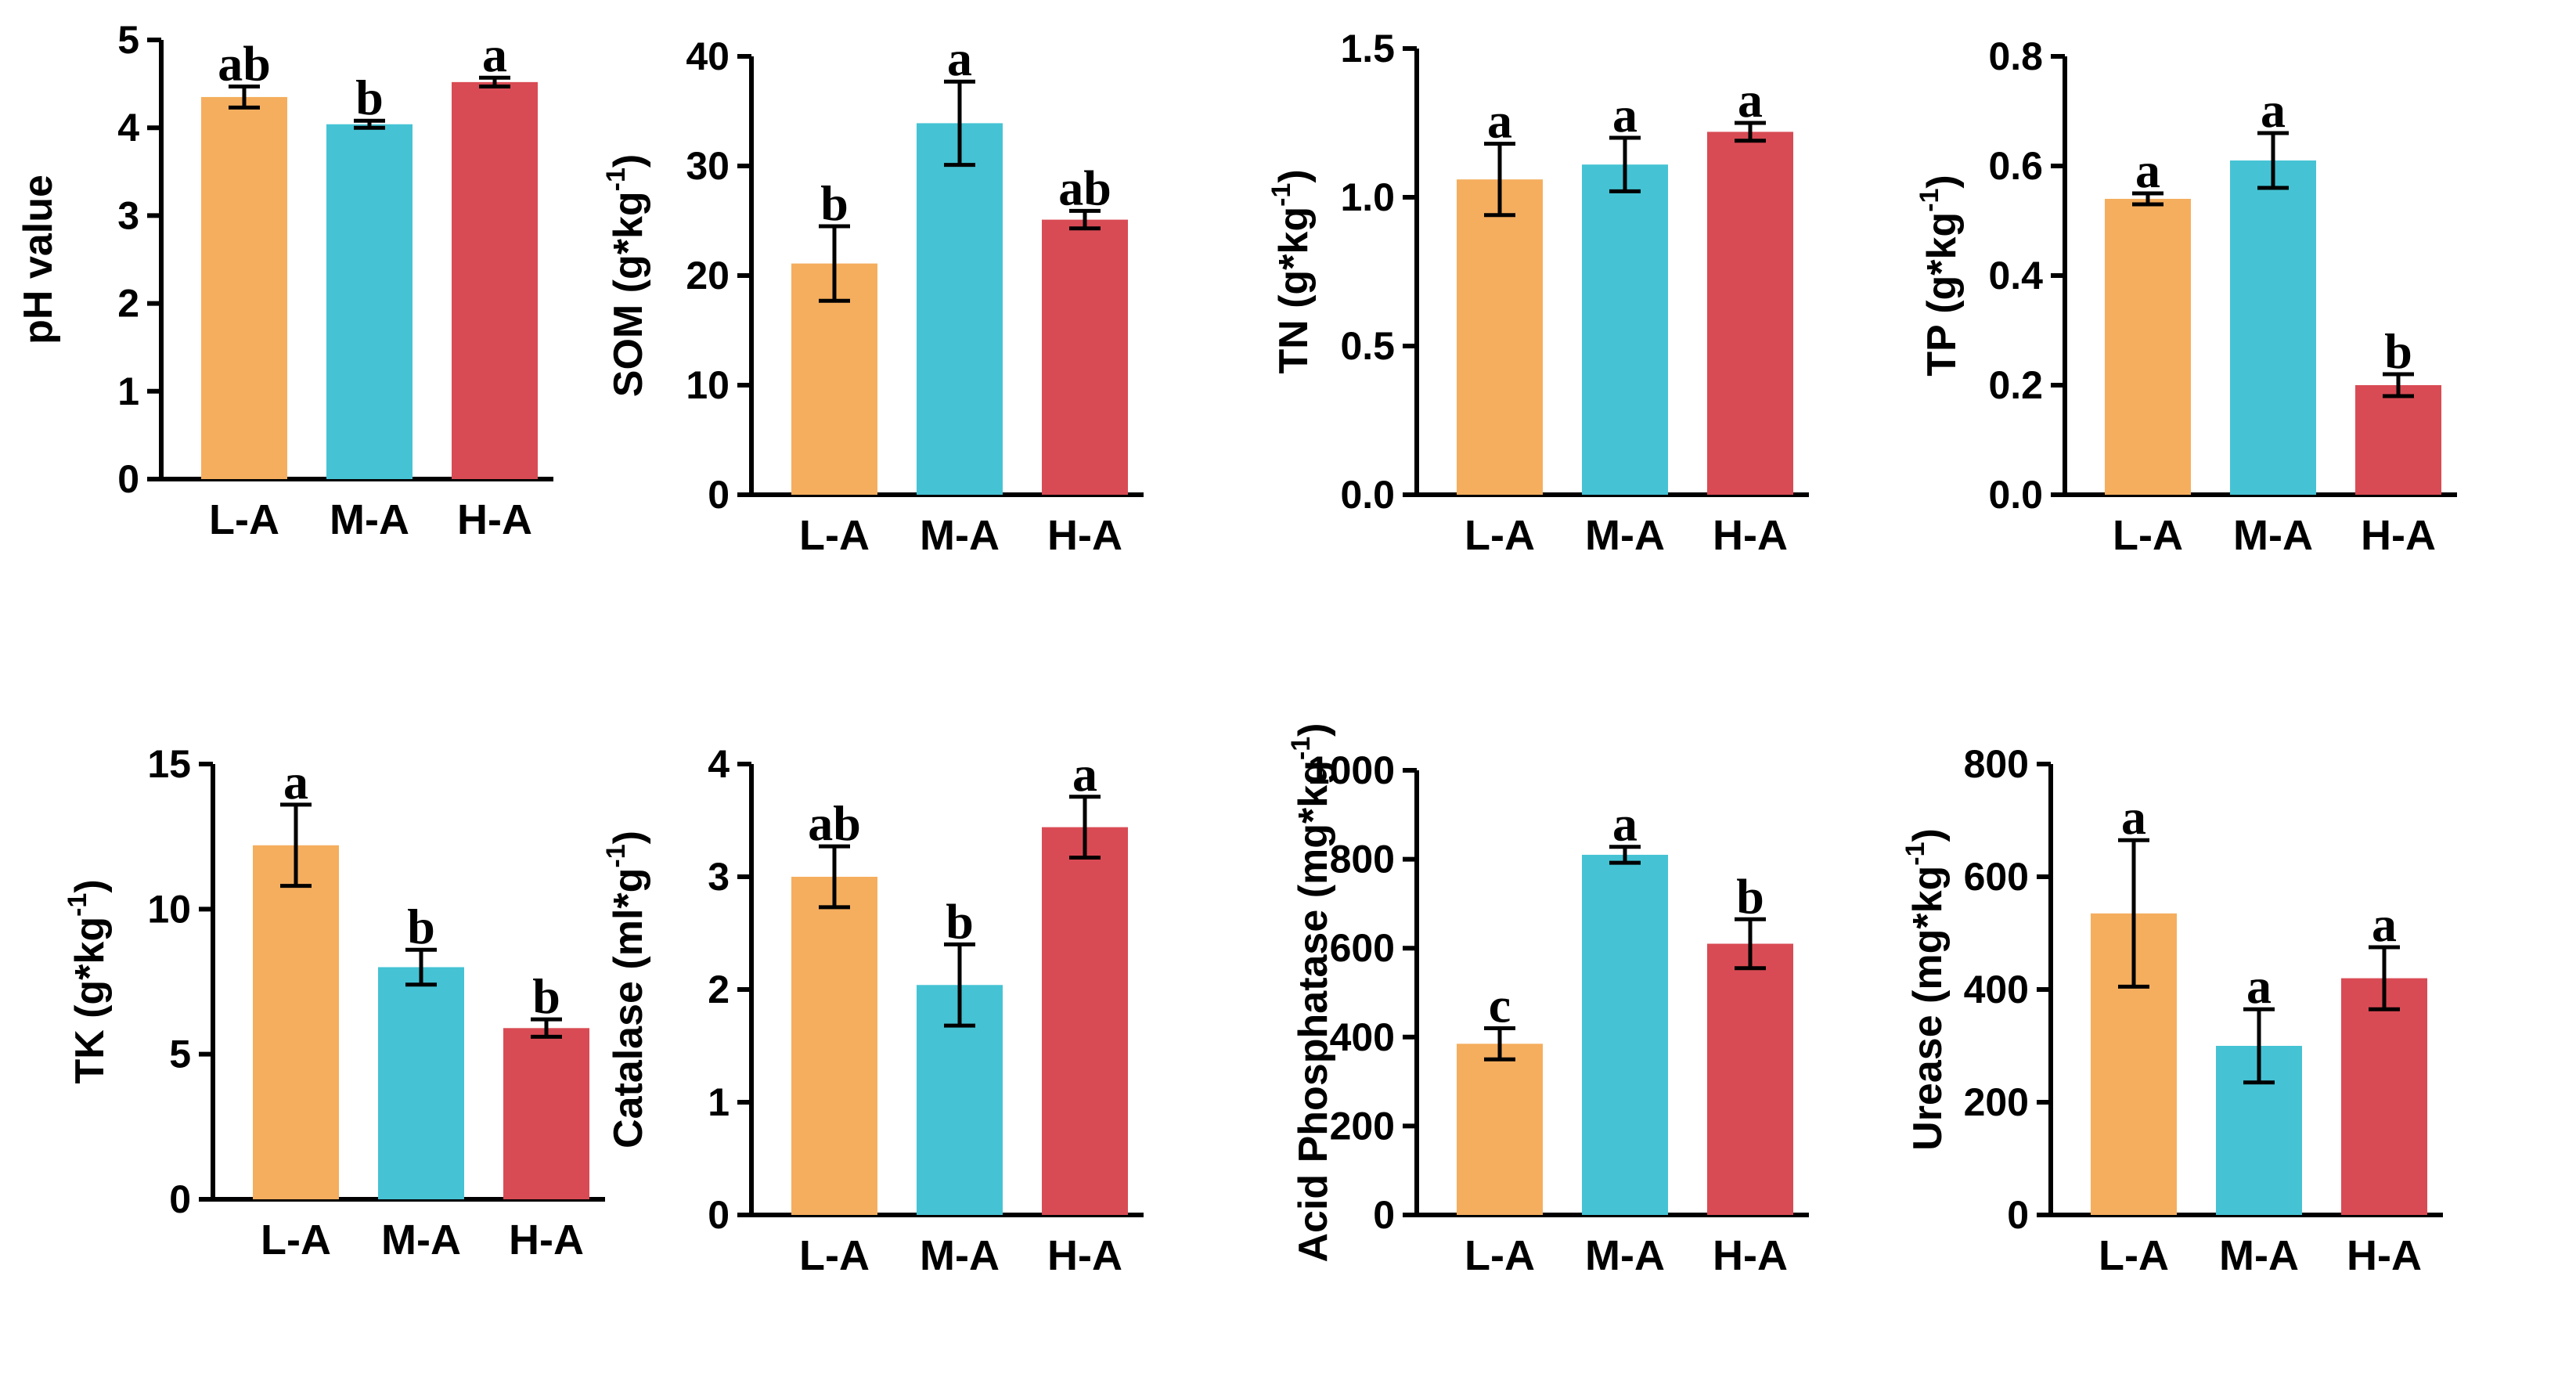  I want to click on y-axis-label: TK (g*kg-1), so click(88, 981).